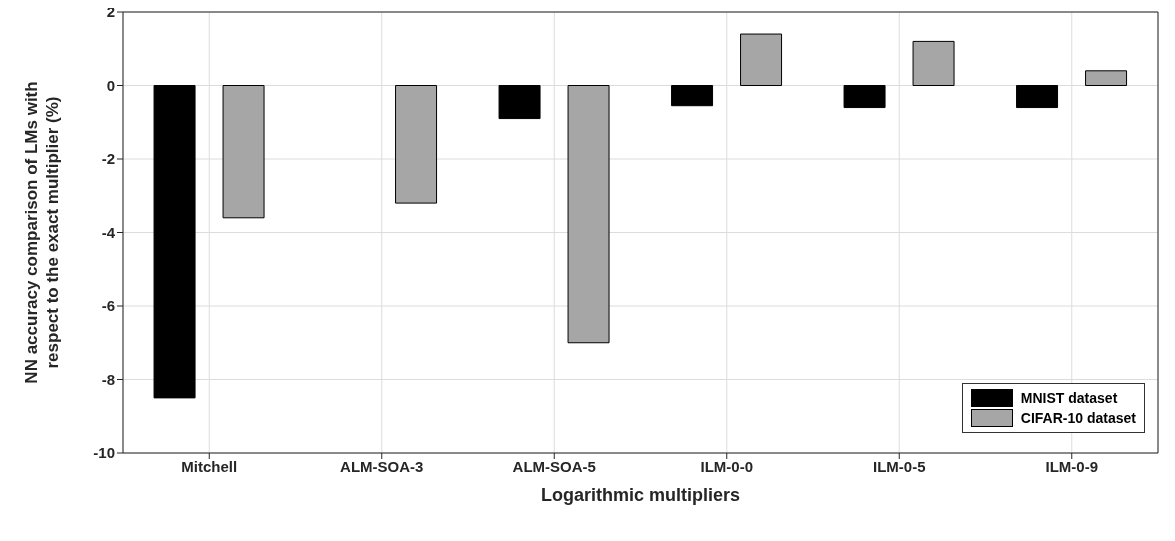 The width and height of the screenshot is (1175, 541). I want to click on x-tick-label: ILM-0-5, so click(899, 466).